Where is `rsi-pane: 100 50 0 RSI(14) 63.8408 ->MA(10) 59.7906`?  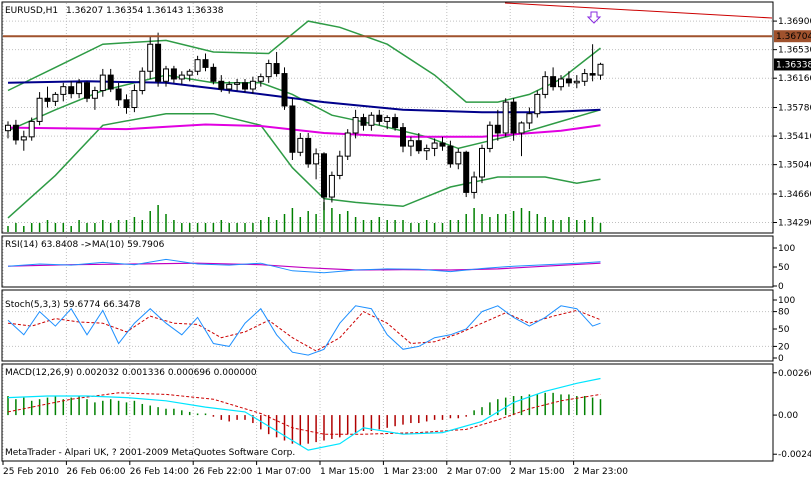
rsi-pane: 100 50 0 RSI(14) 63.8408 ->MA(10) 59.7906 is located at coordinates (398, 263).